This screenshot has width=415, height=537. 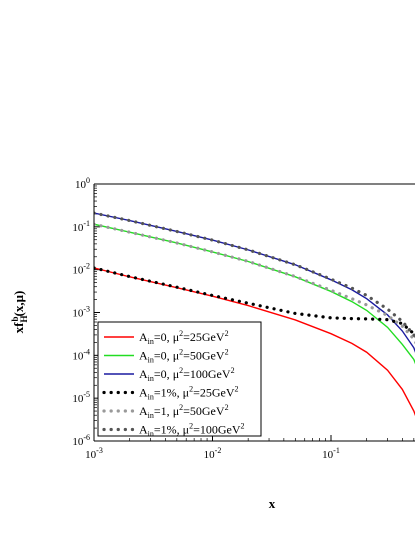 I want to click on y-tick-label: 10⁻², so click(x=81, y=269).